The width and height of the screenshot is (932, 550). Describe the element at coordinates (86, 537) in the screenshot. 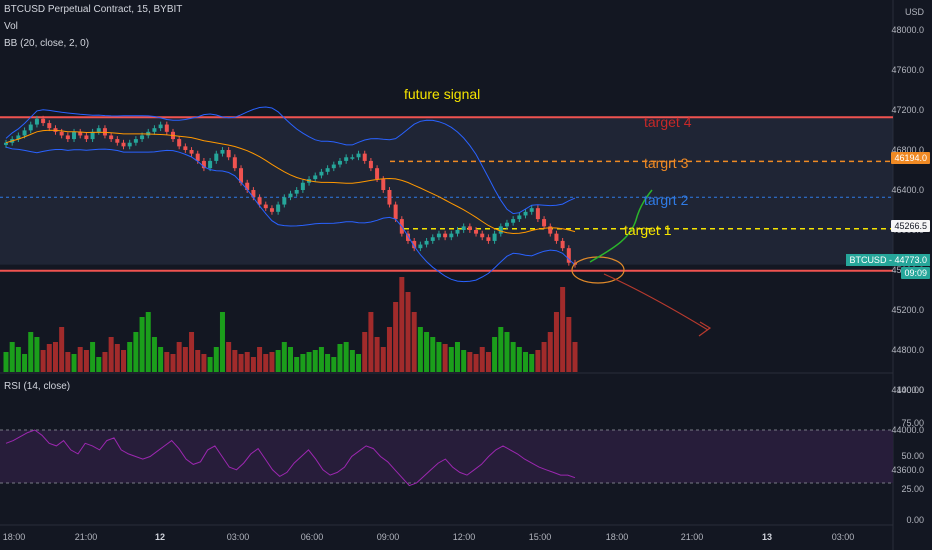

I see `time-axis-tick: 21:00` at that location.